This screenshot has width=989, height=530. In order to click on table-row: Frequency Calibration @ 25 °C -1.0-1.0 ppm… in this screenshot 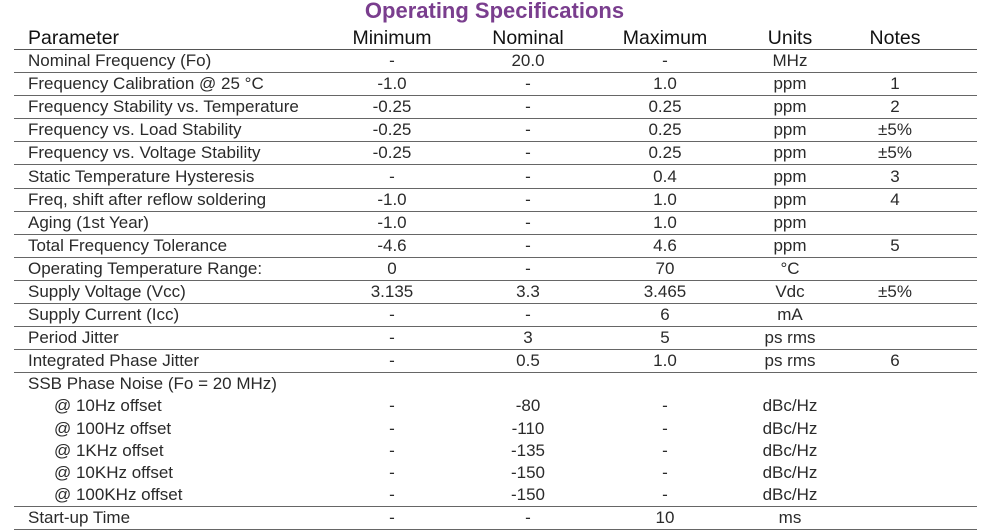, I will do `click(495, 84)`.